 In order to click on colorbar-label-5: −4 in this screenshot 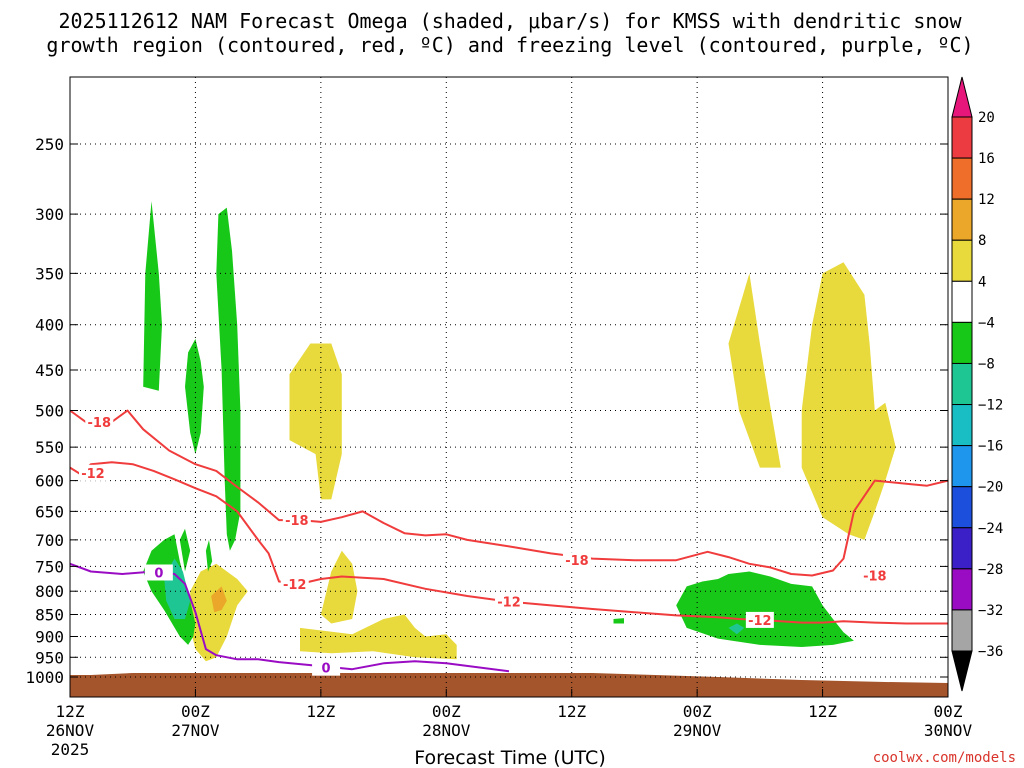, I will do `click(986, 323)`.